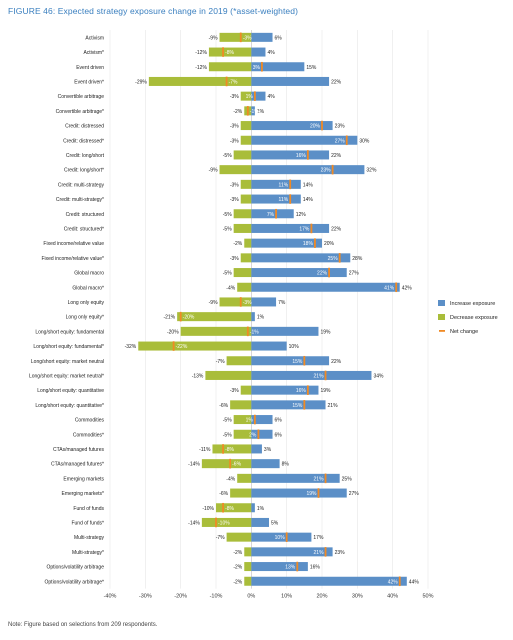 The width and height of the screenshot is (513, 640). What do you see at coordinates (284, 185) in the screenshot?
I see `net-change-label: 11%` at bounding box center [284, 185].